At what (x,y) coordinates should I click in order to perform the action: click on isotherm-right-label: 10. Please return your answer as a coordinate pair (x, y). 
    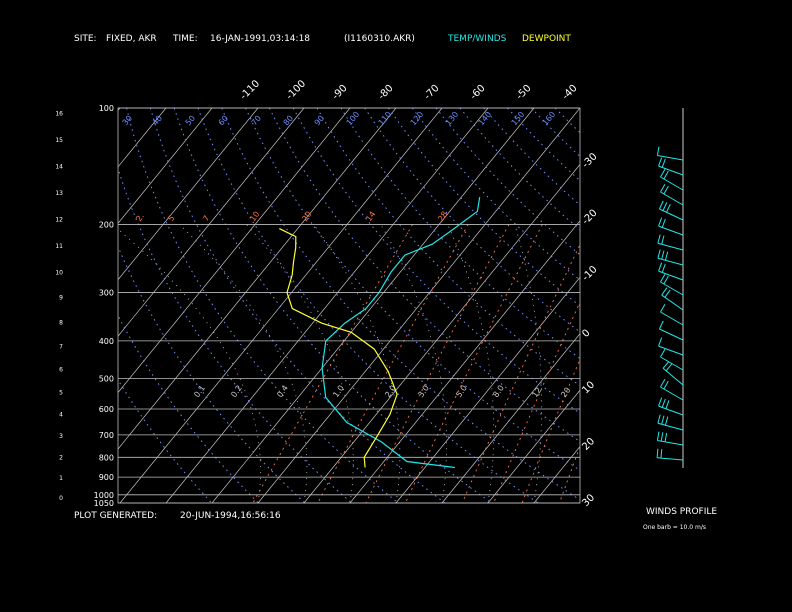
    Looking at the image, I should click on (588, 387).